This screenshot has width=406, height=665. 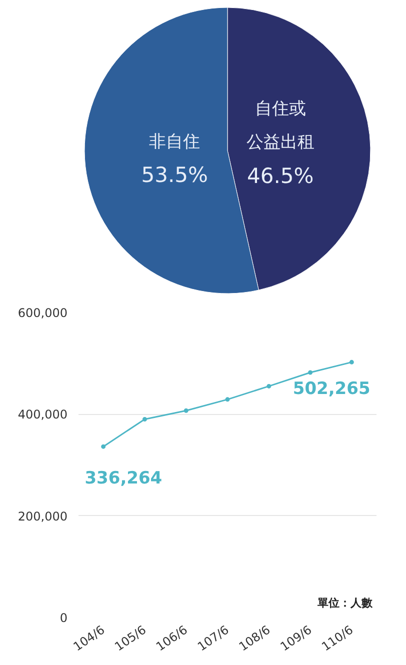 I want to click on y-tick-label: 0, so click(x=64, y=618).